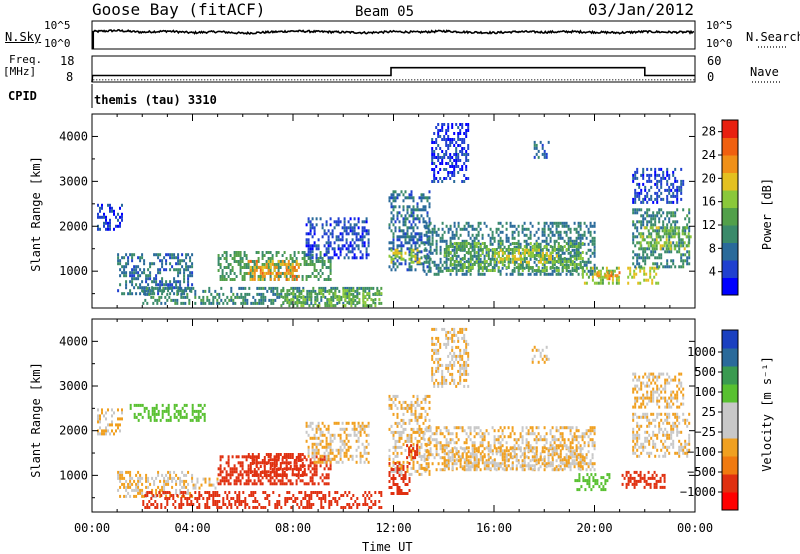 The image size is (800, 554). I want to click on nsky-line, so click(393, 32).